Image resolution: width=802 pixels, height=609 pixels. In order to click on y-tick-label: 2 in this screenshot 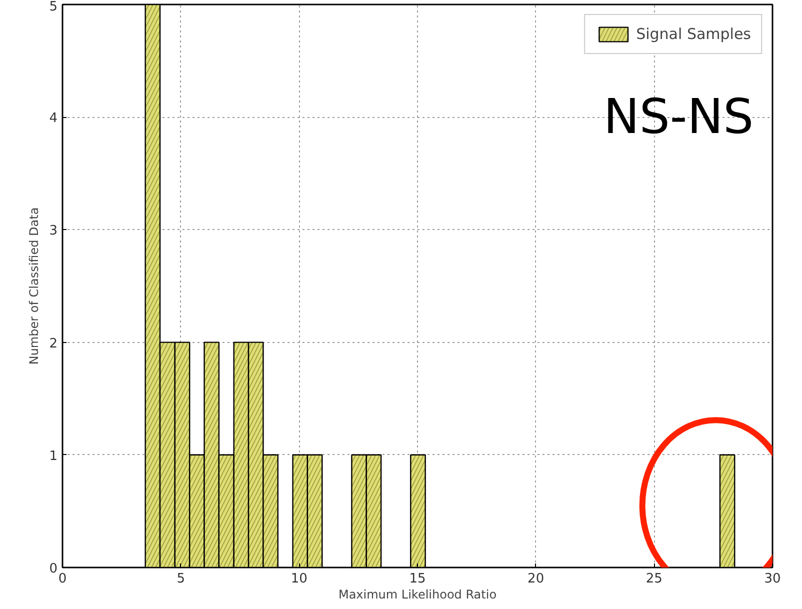, I will do `click(53, 344)`.